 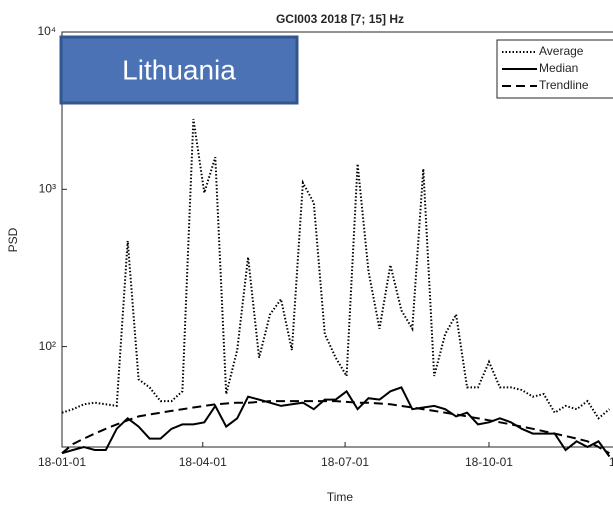 I want to click on x-tick-label: 18-01-01, so click(x=62, y=462).